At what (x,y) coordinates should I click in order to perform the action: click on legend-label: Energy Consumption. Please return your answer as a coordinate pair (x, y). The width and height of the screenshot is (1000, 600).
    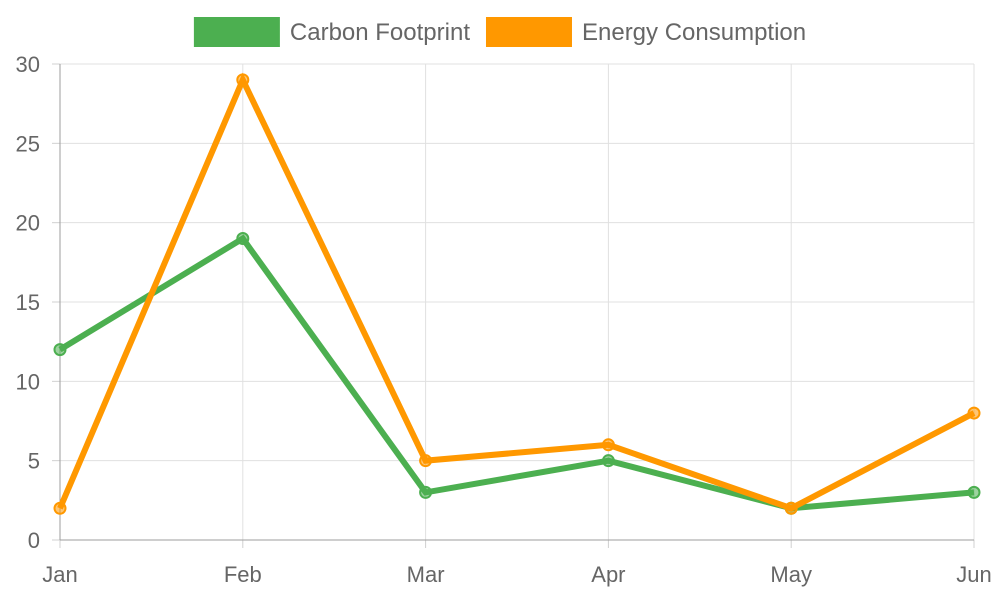
    Looking at the image, I should click on (694, 32).